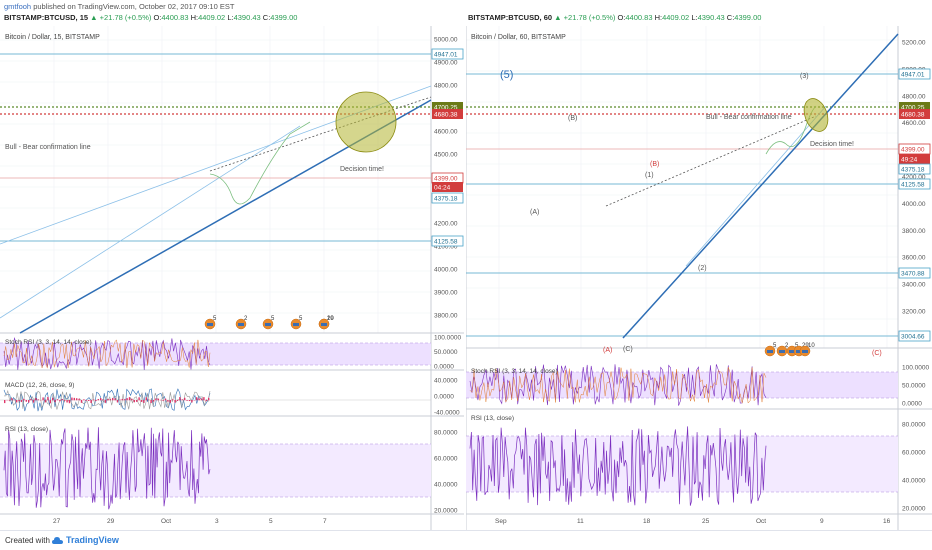  I want to click on right-price-tick-label: 4800.00, so click(914, 96).